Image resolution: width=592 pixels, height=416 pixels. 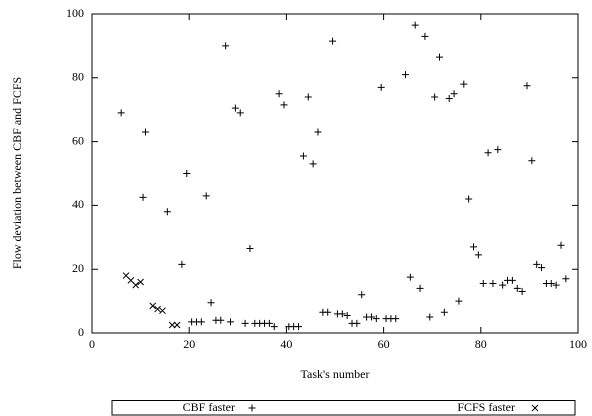 What do you see at coordinates (92, 344) in the screenshot?
I see `x-tick-label: 0` at bounding box center [92, 344].